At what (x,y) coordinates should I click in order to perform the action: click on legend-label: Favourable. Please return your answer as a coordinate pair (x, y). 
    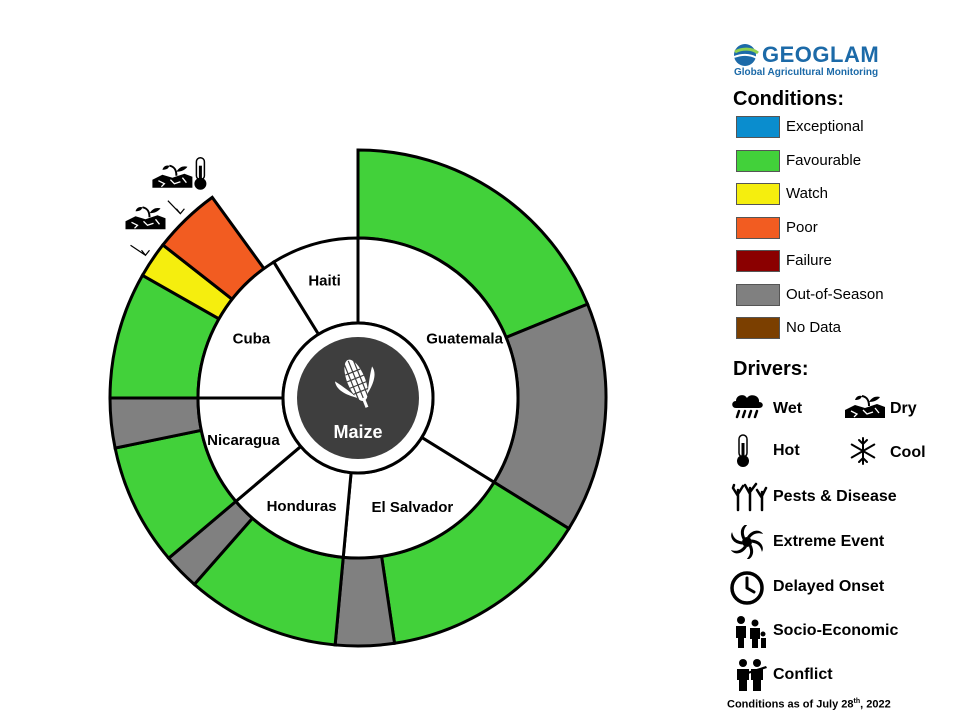
    Looking at the image, I should click on (824, 160).